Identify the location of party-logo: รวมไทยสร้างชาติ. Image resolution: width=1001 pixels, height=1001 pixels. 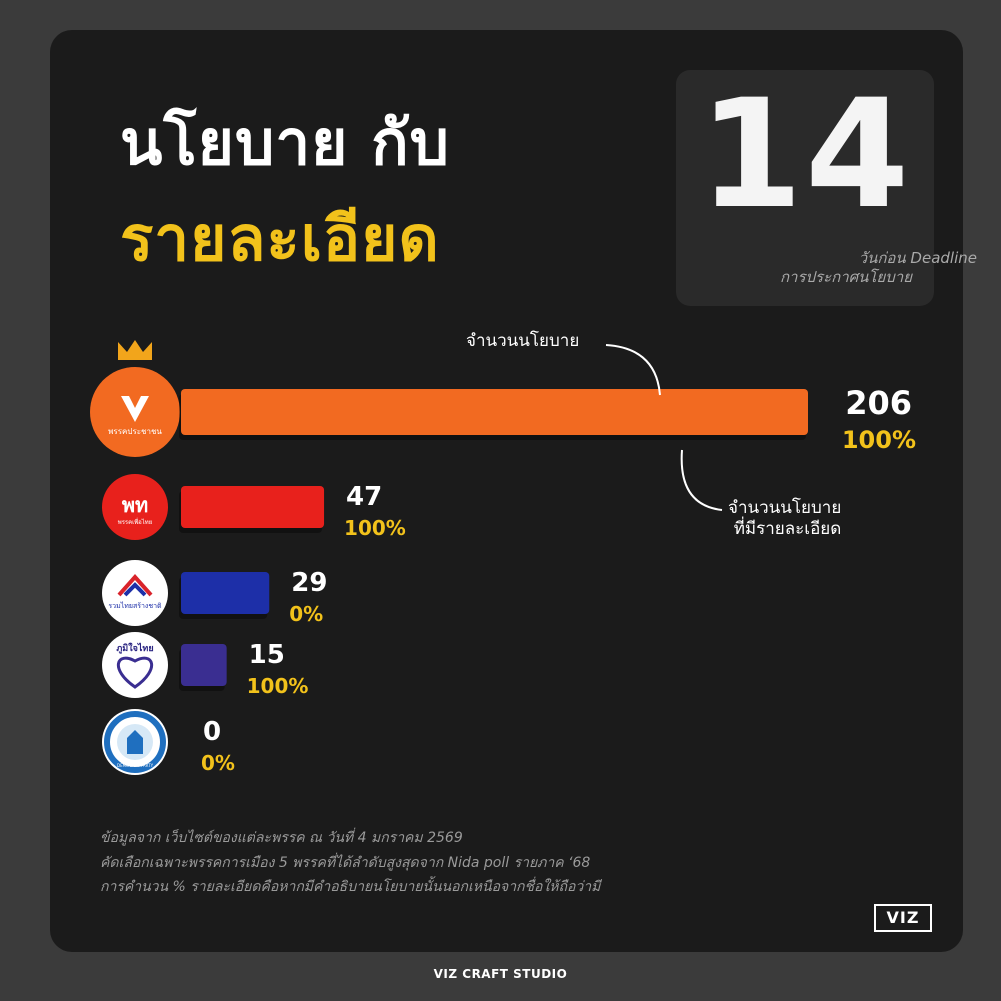
(135, 593).